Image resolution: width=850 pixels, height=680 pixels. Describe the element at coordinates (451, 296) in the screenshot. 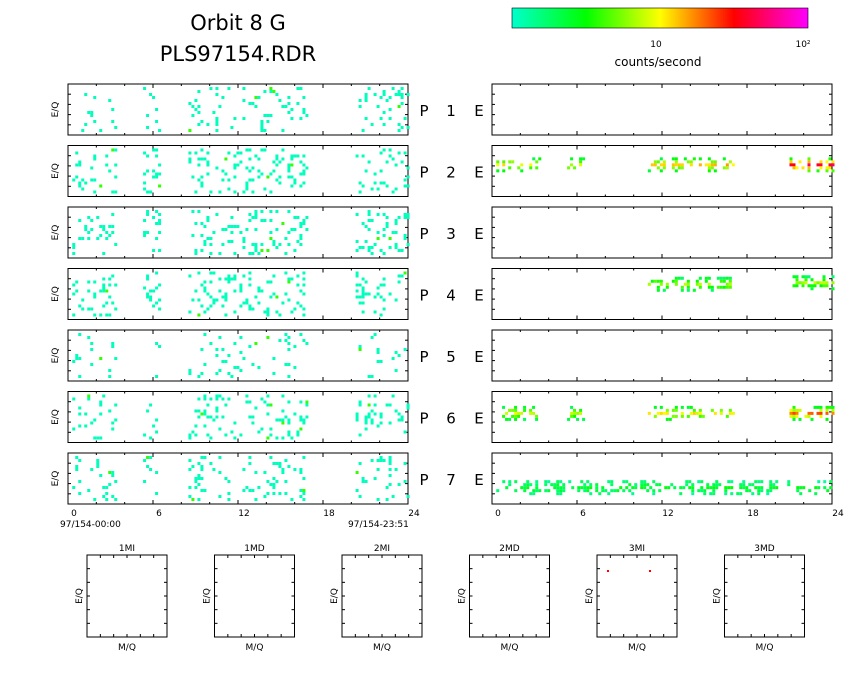

I see `channel-label-num-4: 4` at that location.